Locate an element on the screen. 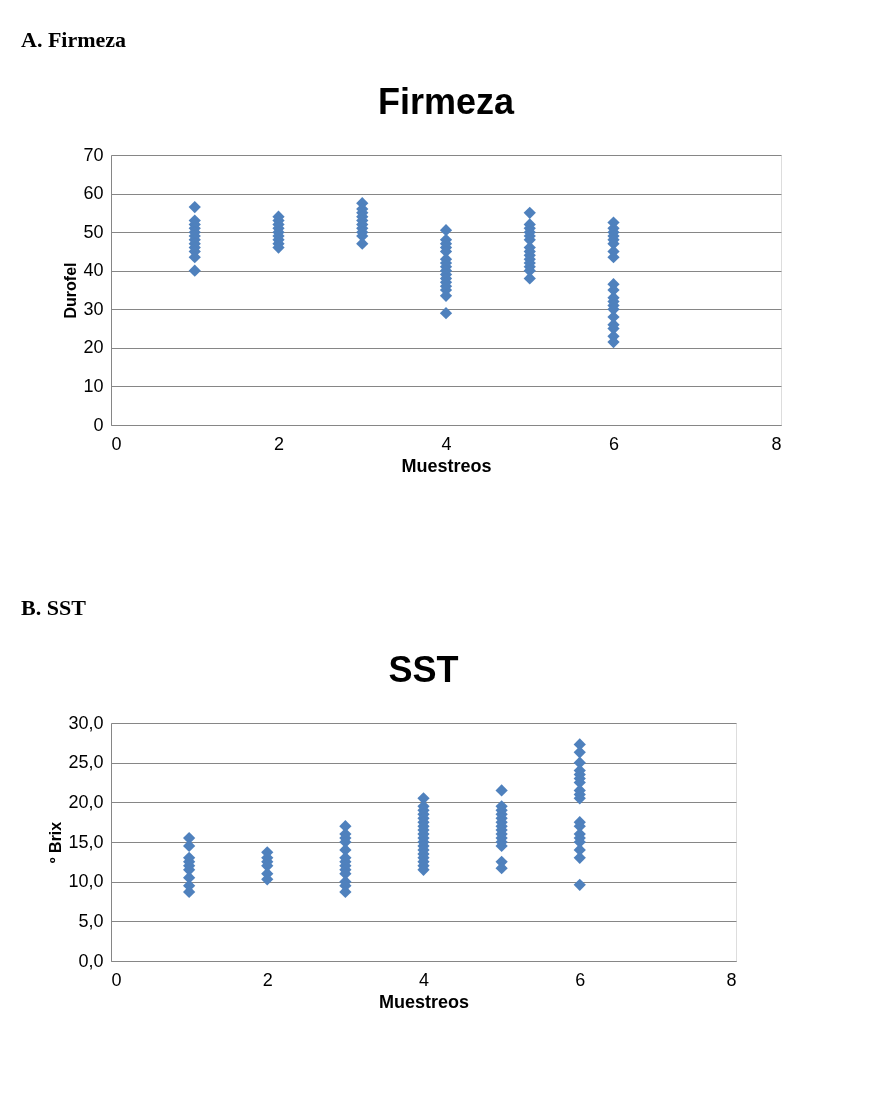  chart-title: Firmeza is located at coordinates (446, 101).